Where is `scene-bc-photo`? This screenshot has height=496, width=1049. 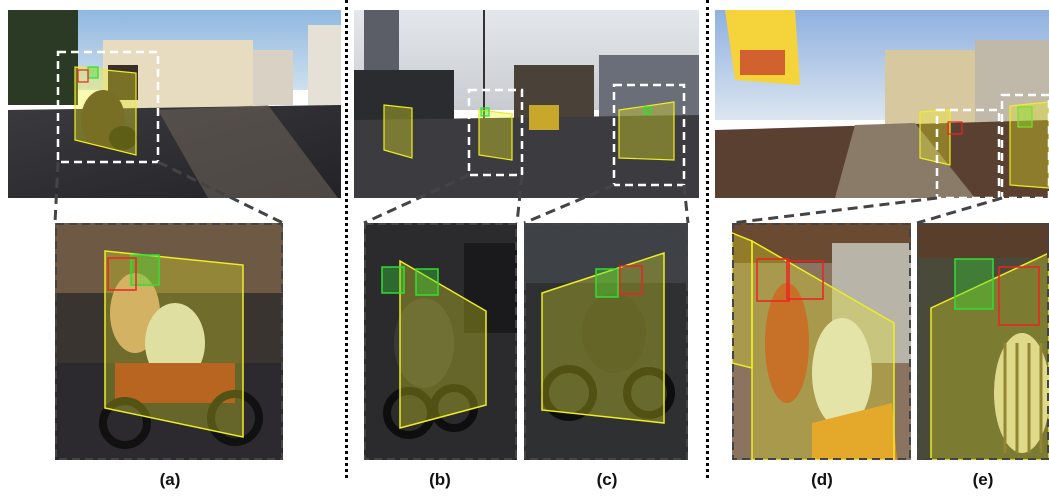 scene-bc-photo is located at coordinates (526, 104).